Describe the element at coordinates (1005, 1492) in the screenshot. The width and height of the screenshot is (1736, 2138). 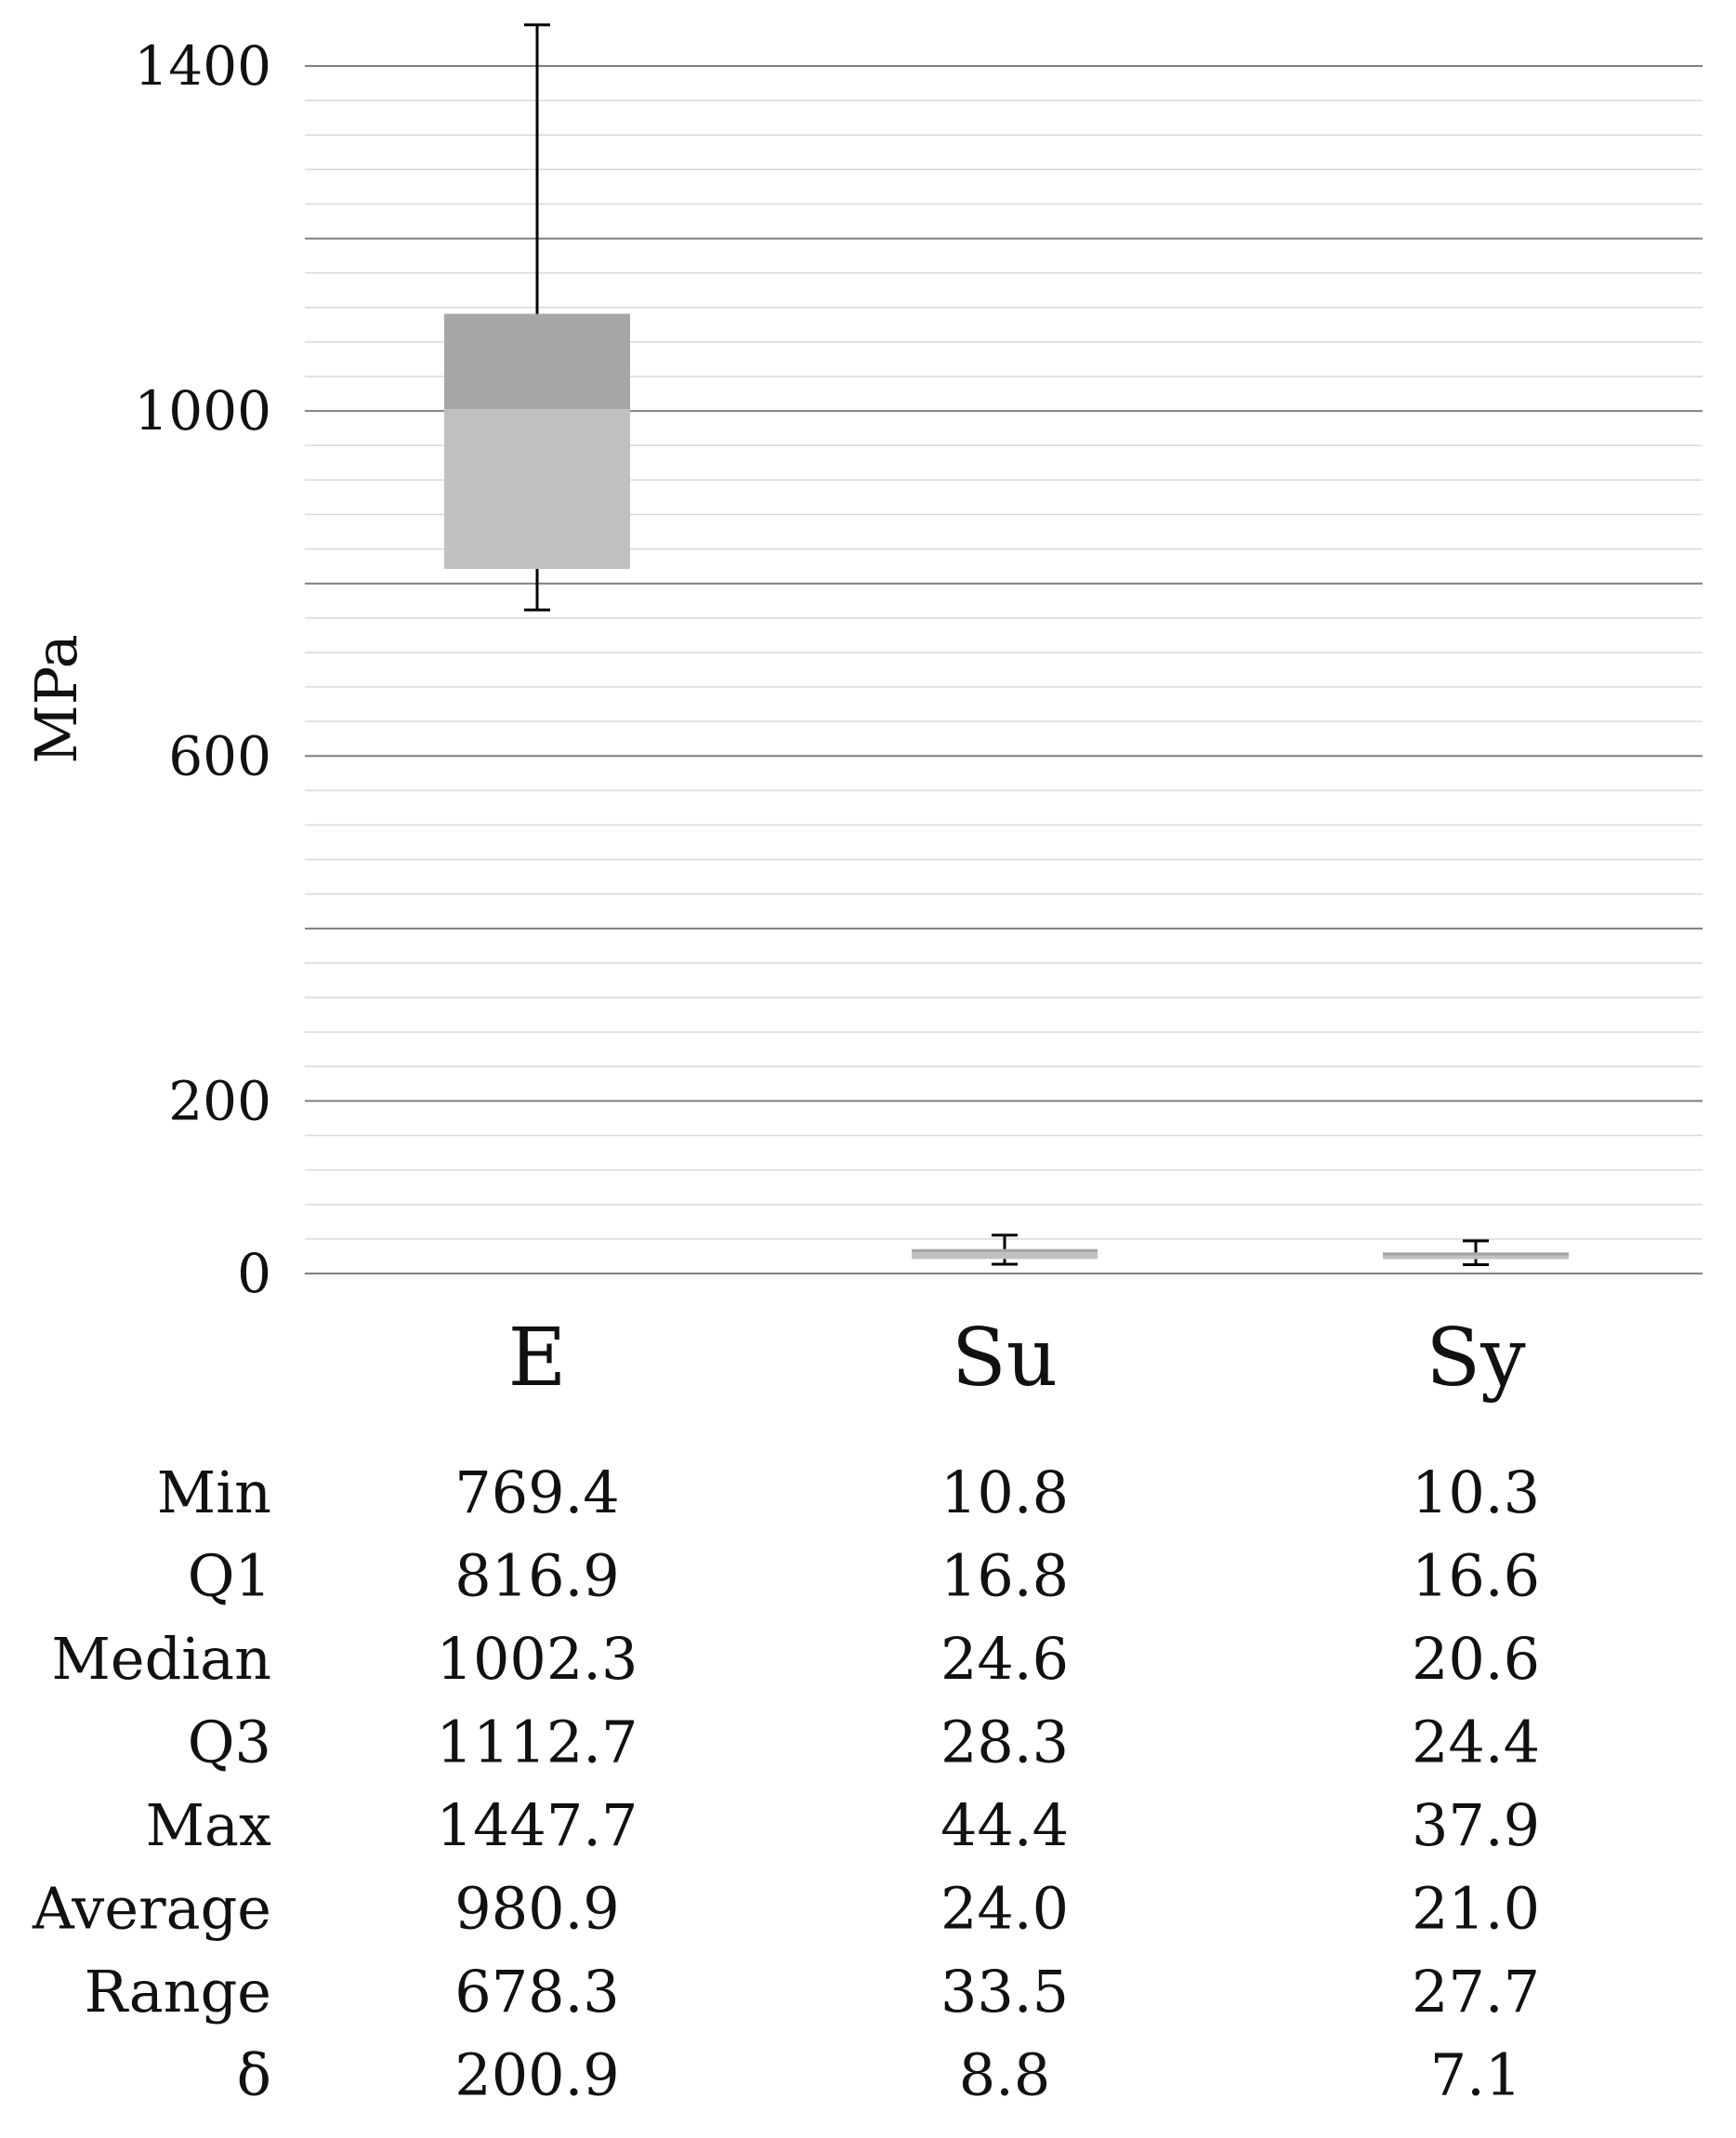
I see `table-cell-Su: 10.8` at that location.